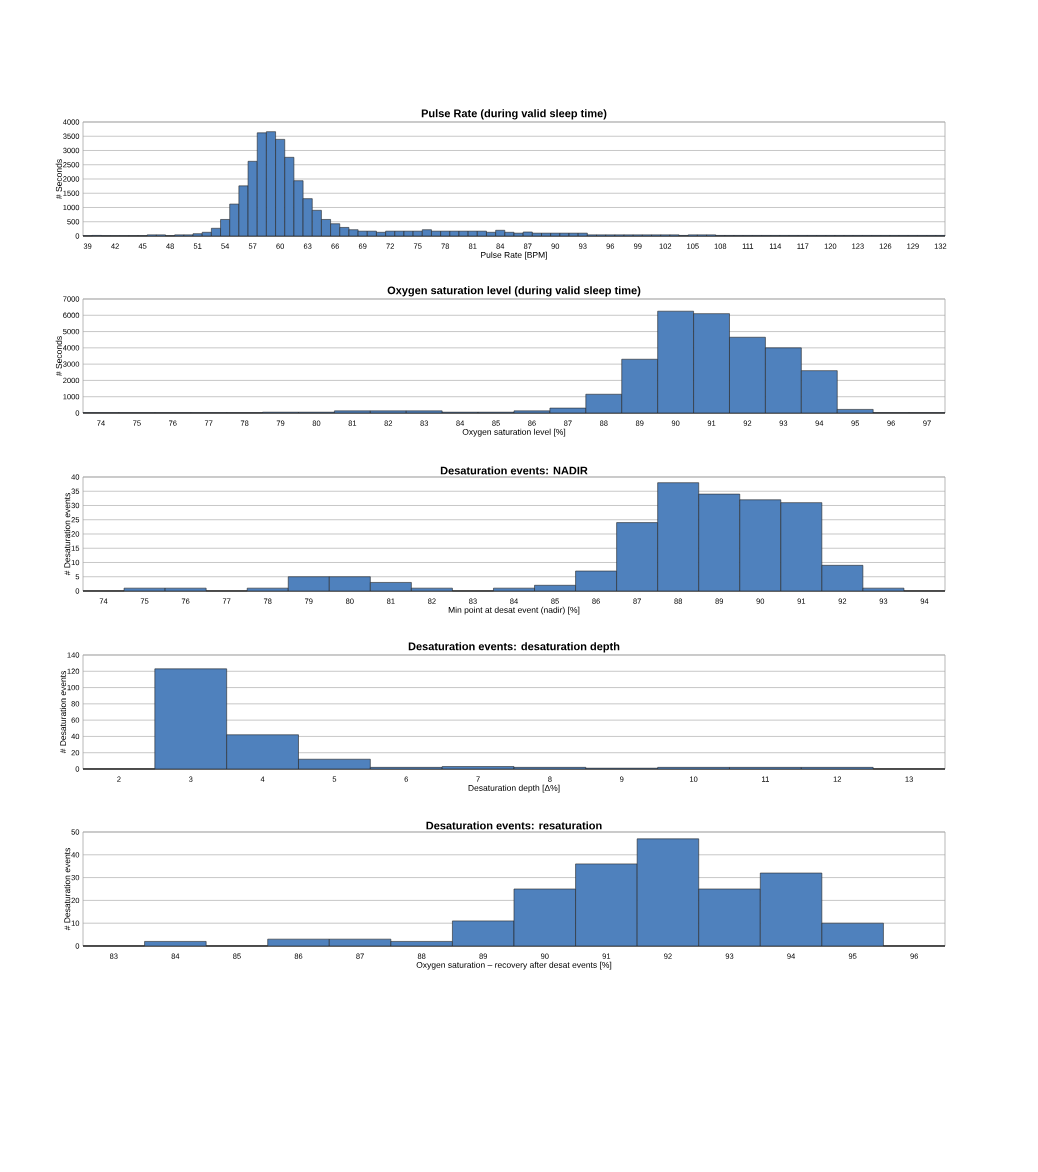 Image resolution: width=1038 pixels, height=1172 pixels. Describe the element at coordinates (514, 114) in the screenshot. I see `chart-title: Pulse Rate (during valid sleep time)` at that location.